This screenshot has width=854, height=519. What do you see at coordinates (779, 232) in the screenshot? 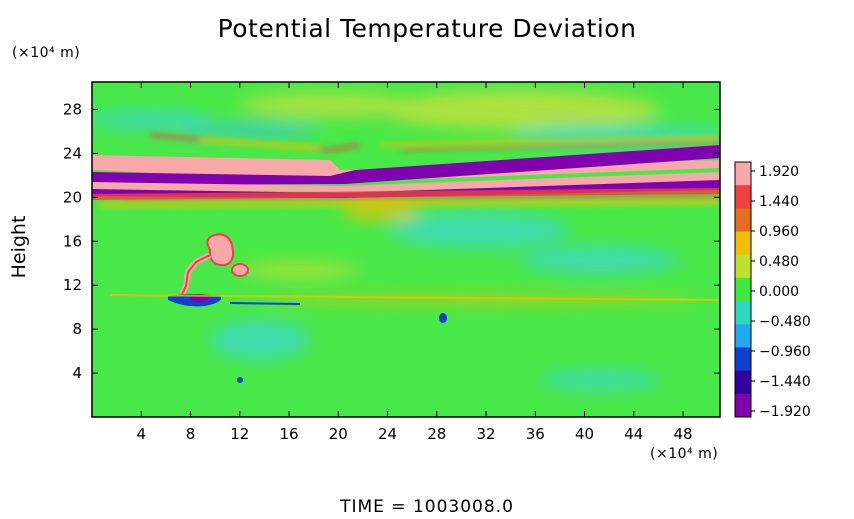
I see `colorbar-label: 0.960` at bounding box center [779, 232].